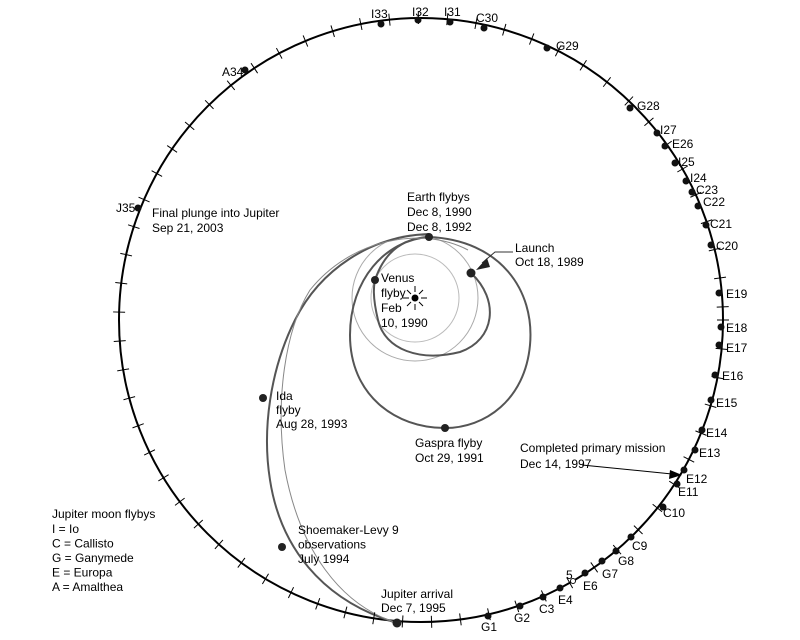 The width and height of the screenshot is (800, 640). Describe the element at coordinates (567, 46) in the screenshot. I see `moon-flyby-label: G29` at that location.